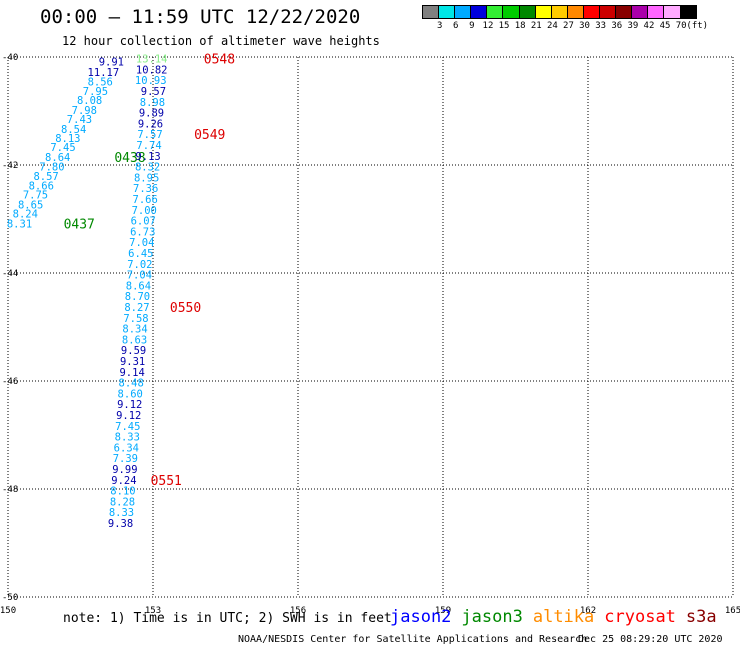 Image resolution: width=740 pixels, height=650 pixels. What do you see at coordinates (141, 243) in the screenshot?
I see `wave-height-label: 7.04` at bounding box center [141, 243].